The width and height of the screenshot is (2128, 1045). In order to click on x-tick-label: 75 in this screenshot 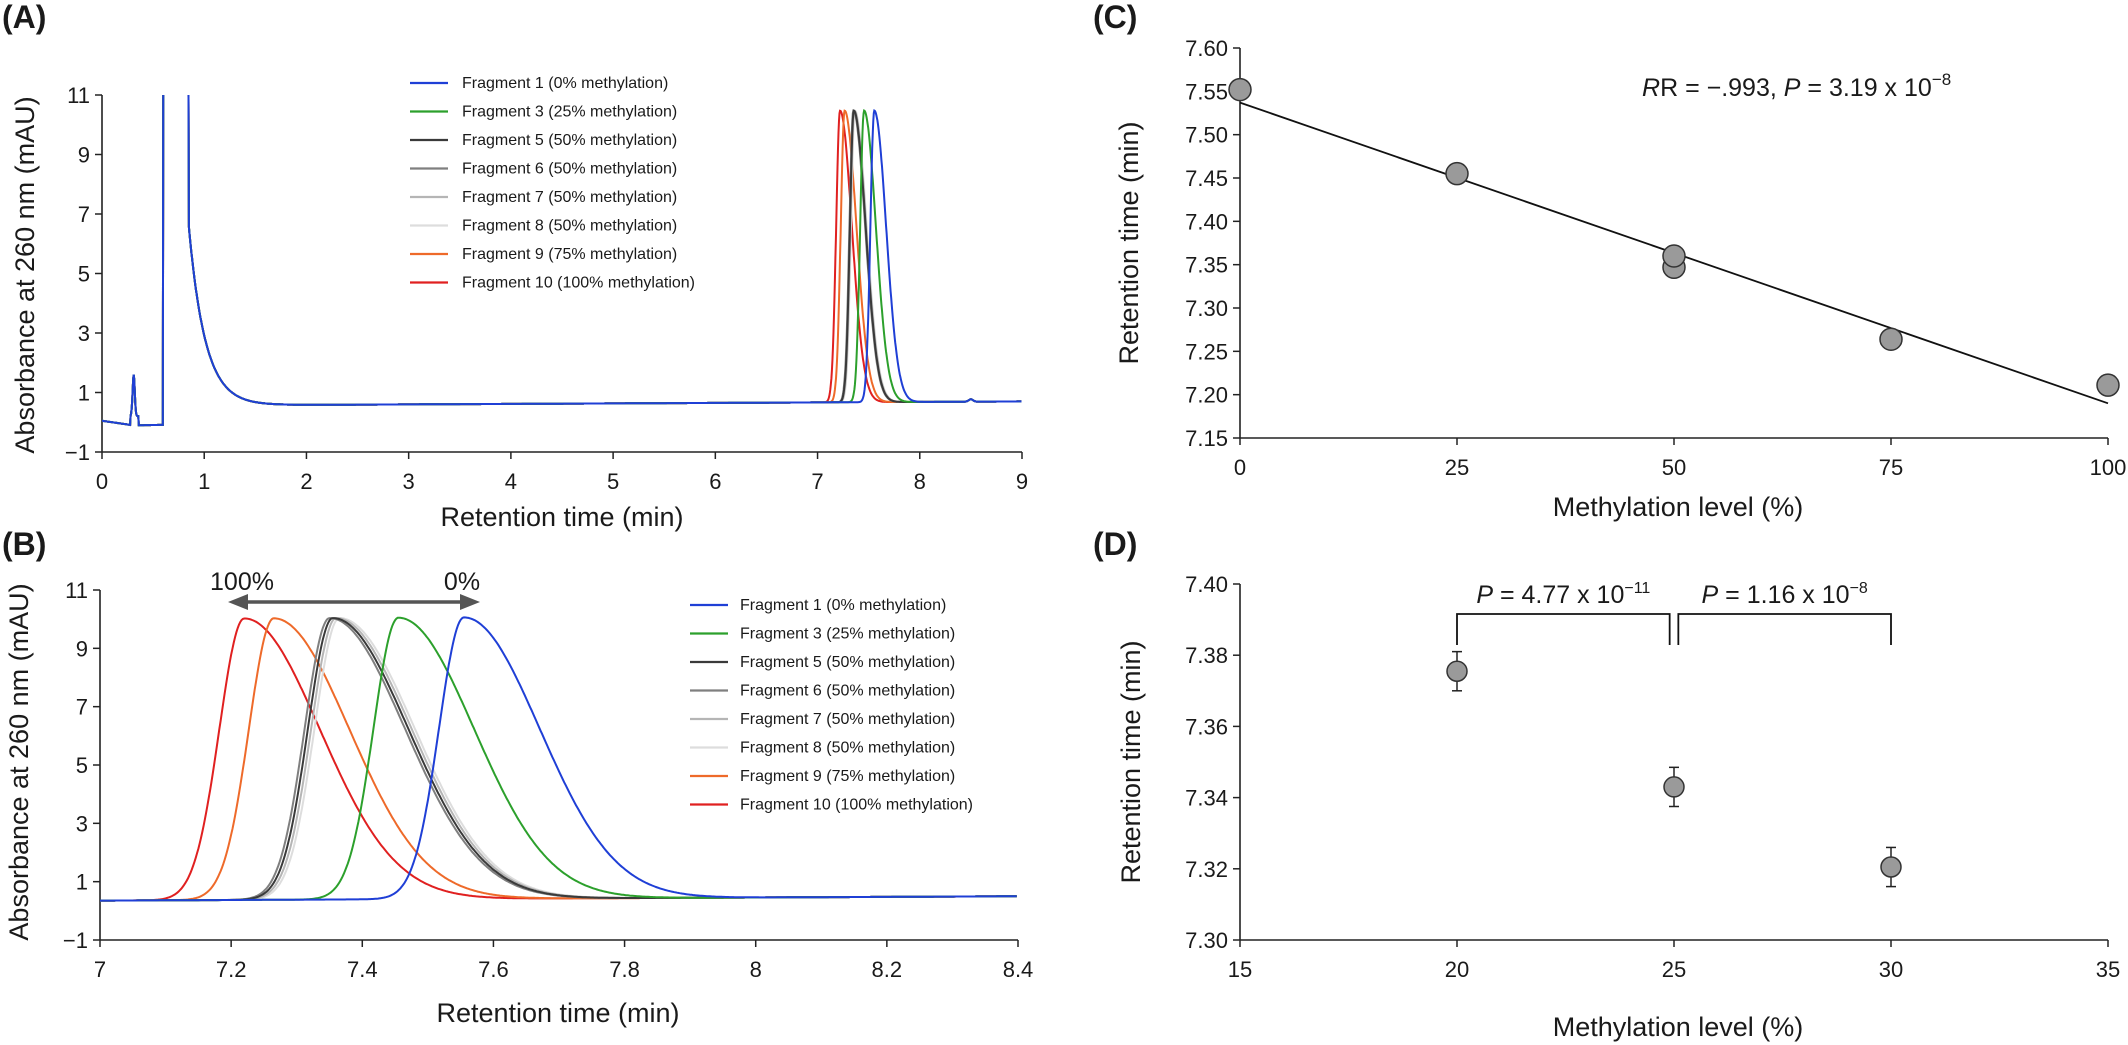, I will do `click(1891, 467)`.